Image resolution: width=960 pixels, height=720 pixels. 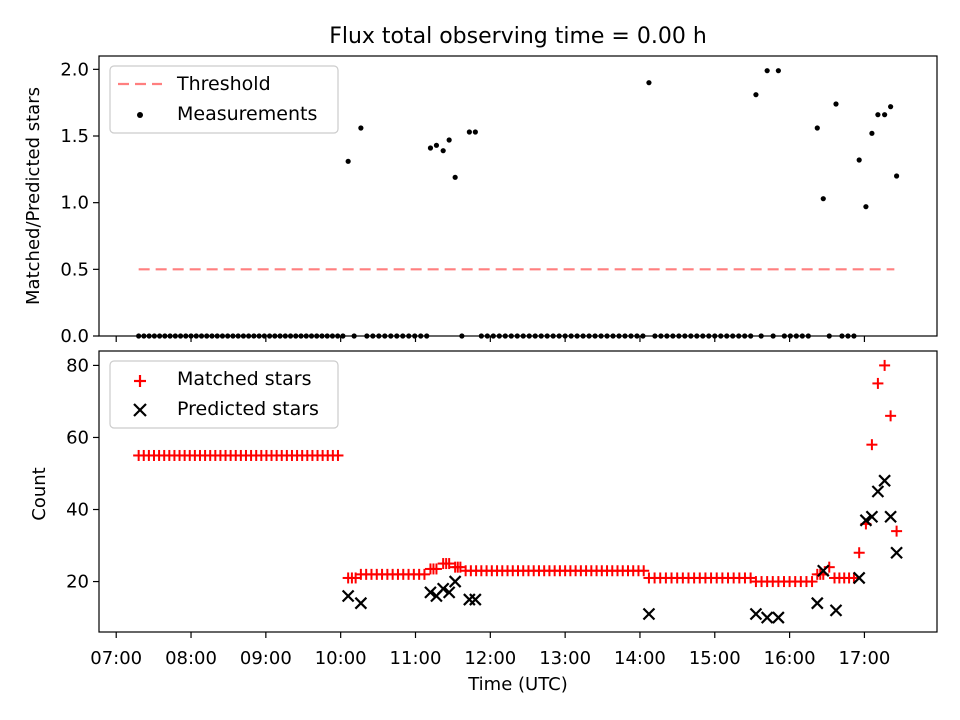 I want to click on bottom-y-axis-label: Count, so click(x=39, y=493).